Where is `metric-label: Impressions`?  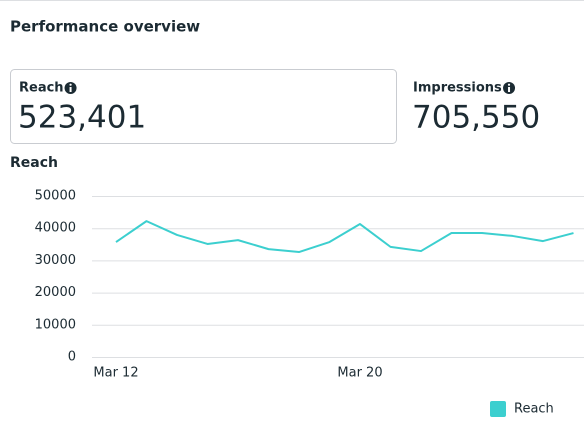 metric-label: Impressions is located at coordinates (457, 88).